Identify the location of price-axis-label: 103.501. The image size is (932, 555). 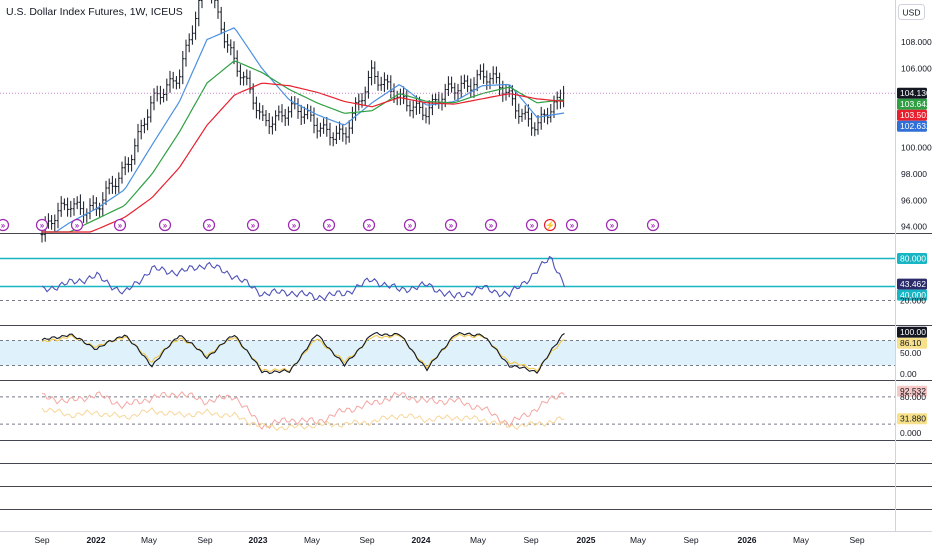
(914, 115).